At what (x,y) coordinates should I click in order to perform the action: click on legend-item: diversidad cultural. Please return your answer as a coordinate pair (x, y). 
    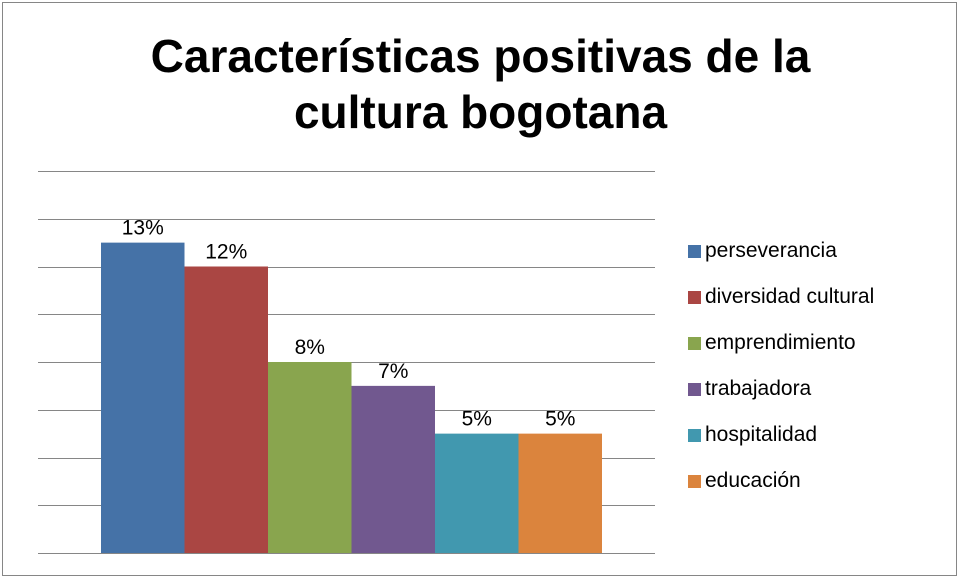
    Looking at the image, I should click on (823, 297).